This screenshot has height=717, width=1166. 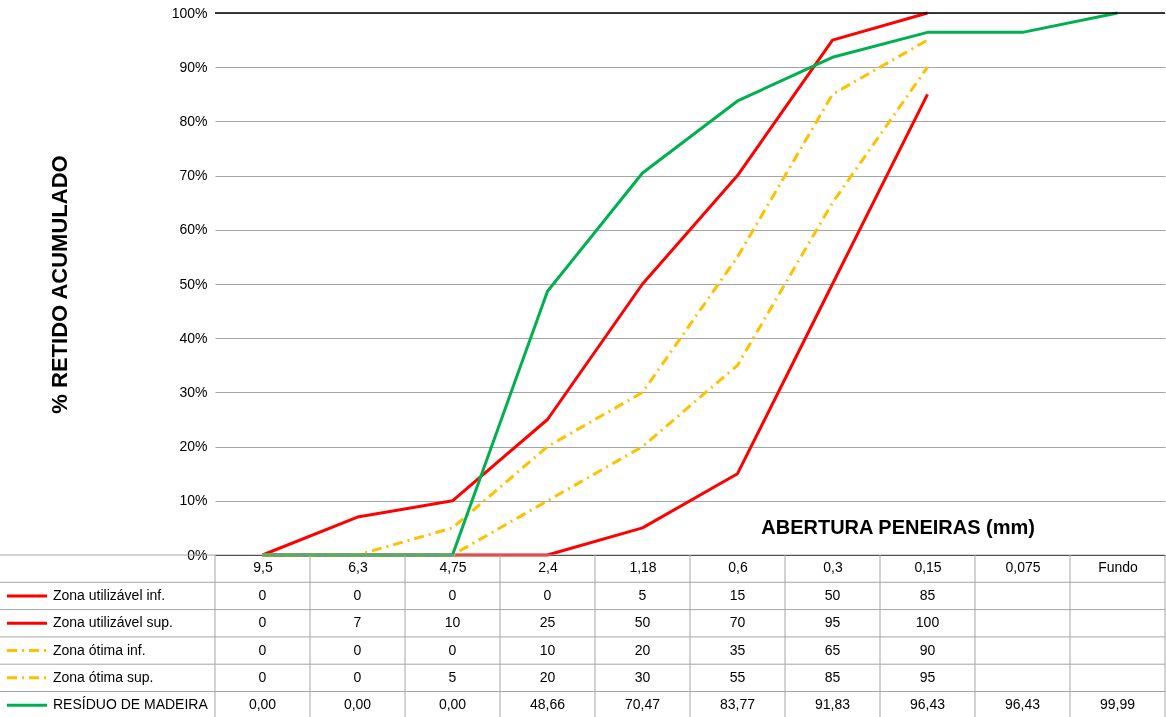 I want to click on y-tick-label: 20%, so click(x=193, y=446).